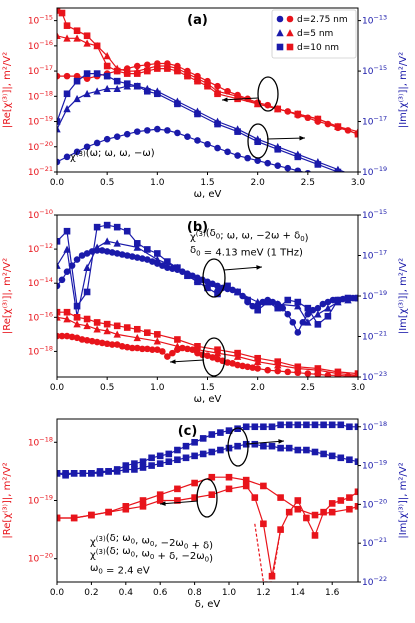 This screenshot has width=415, height=623. Describe the element at coordinates (173, 362) in the screenshot. I see `arrow-b-left-head` at that location.